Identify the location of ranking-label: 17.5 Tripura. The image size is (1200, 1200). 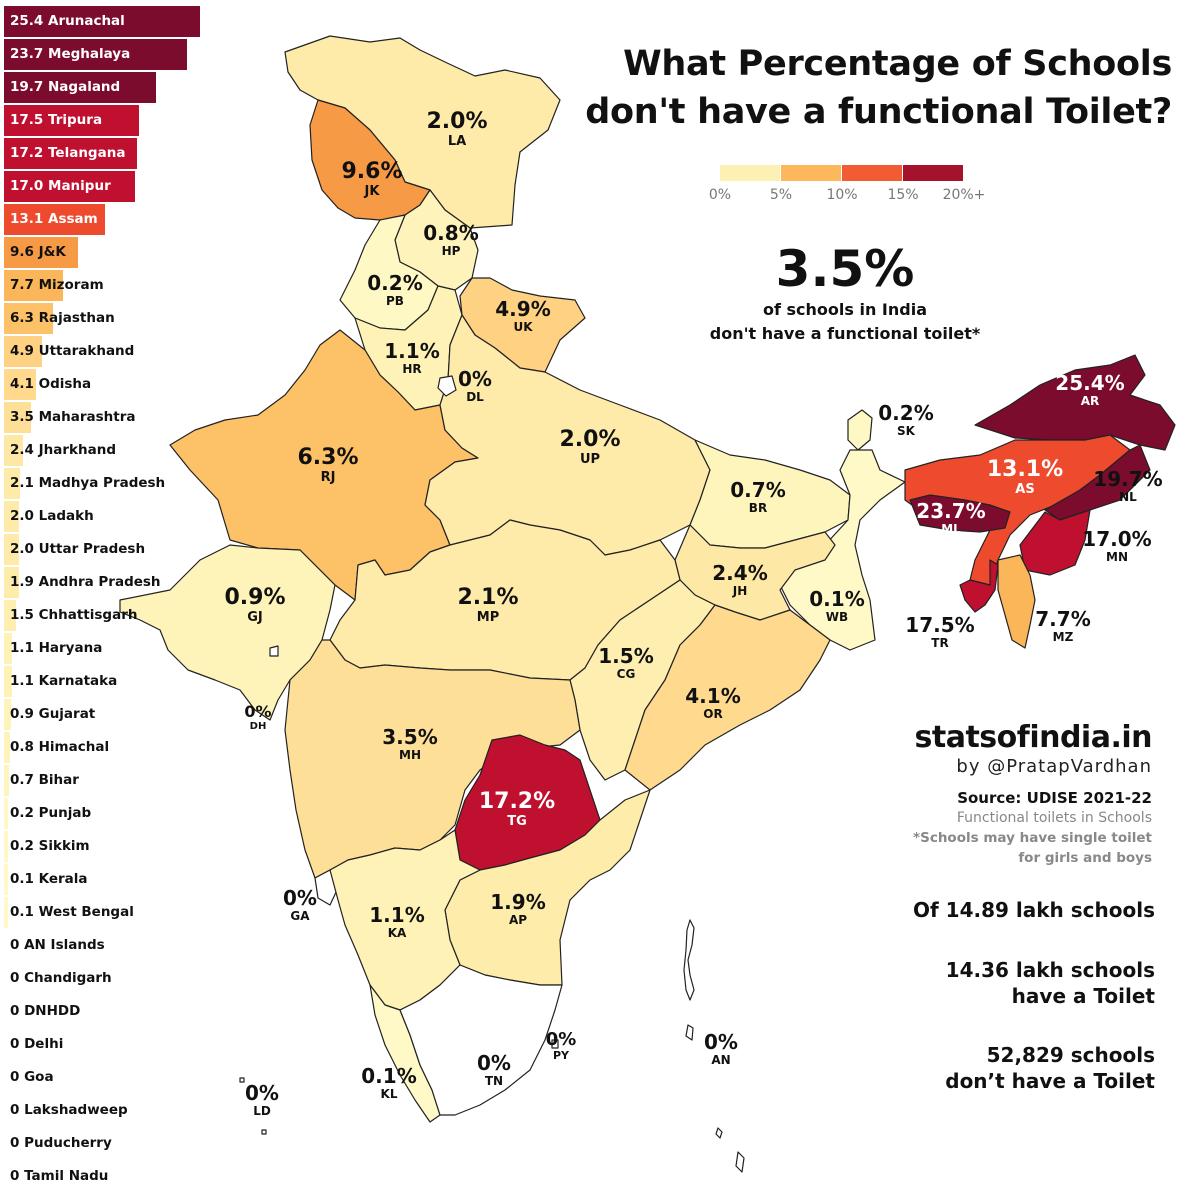
(56, 120).